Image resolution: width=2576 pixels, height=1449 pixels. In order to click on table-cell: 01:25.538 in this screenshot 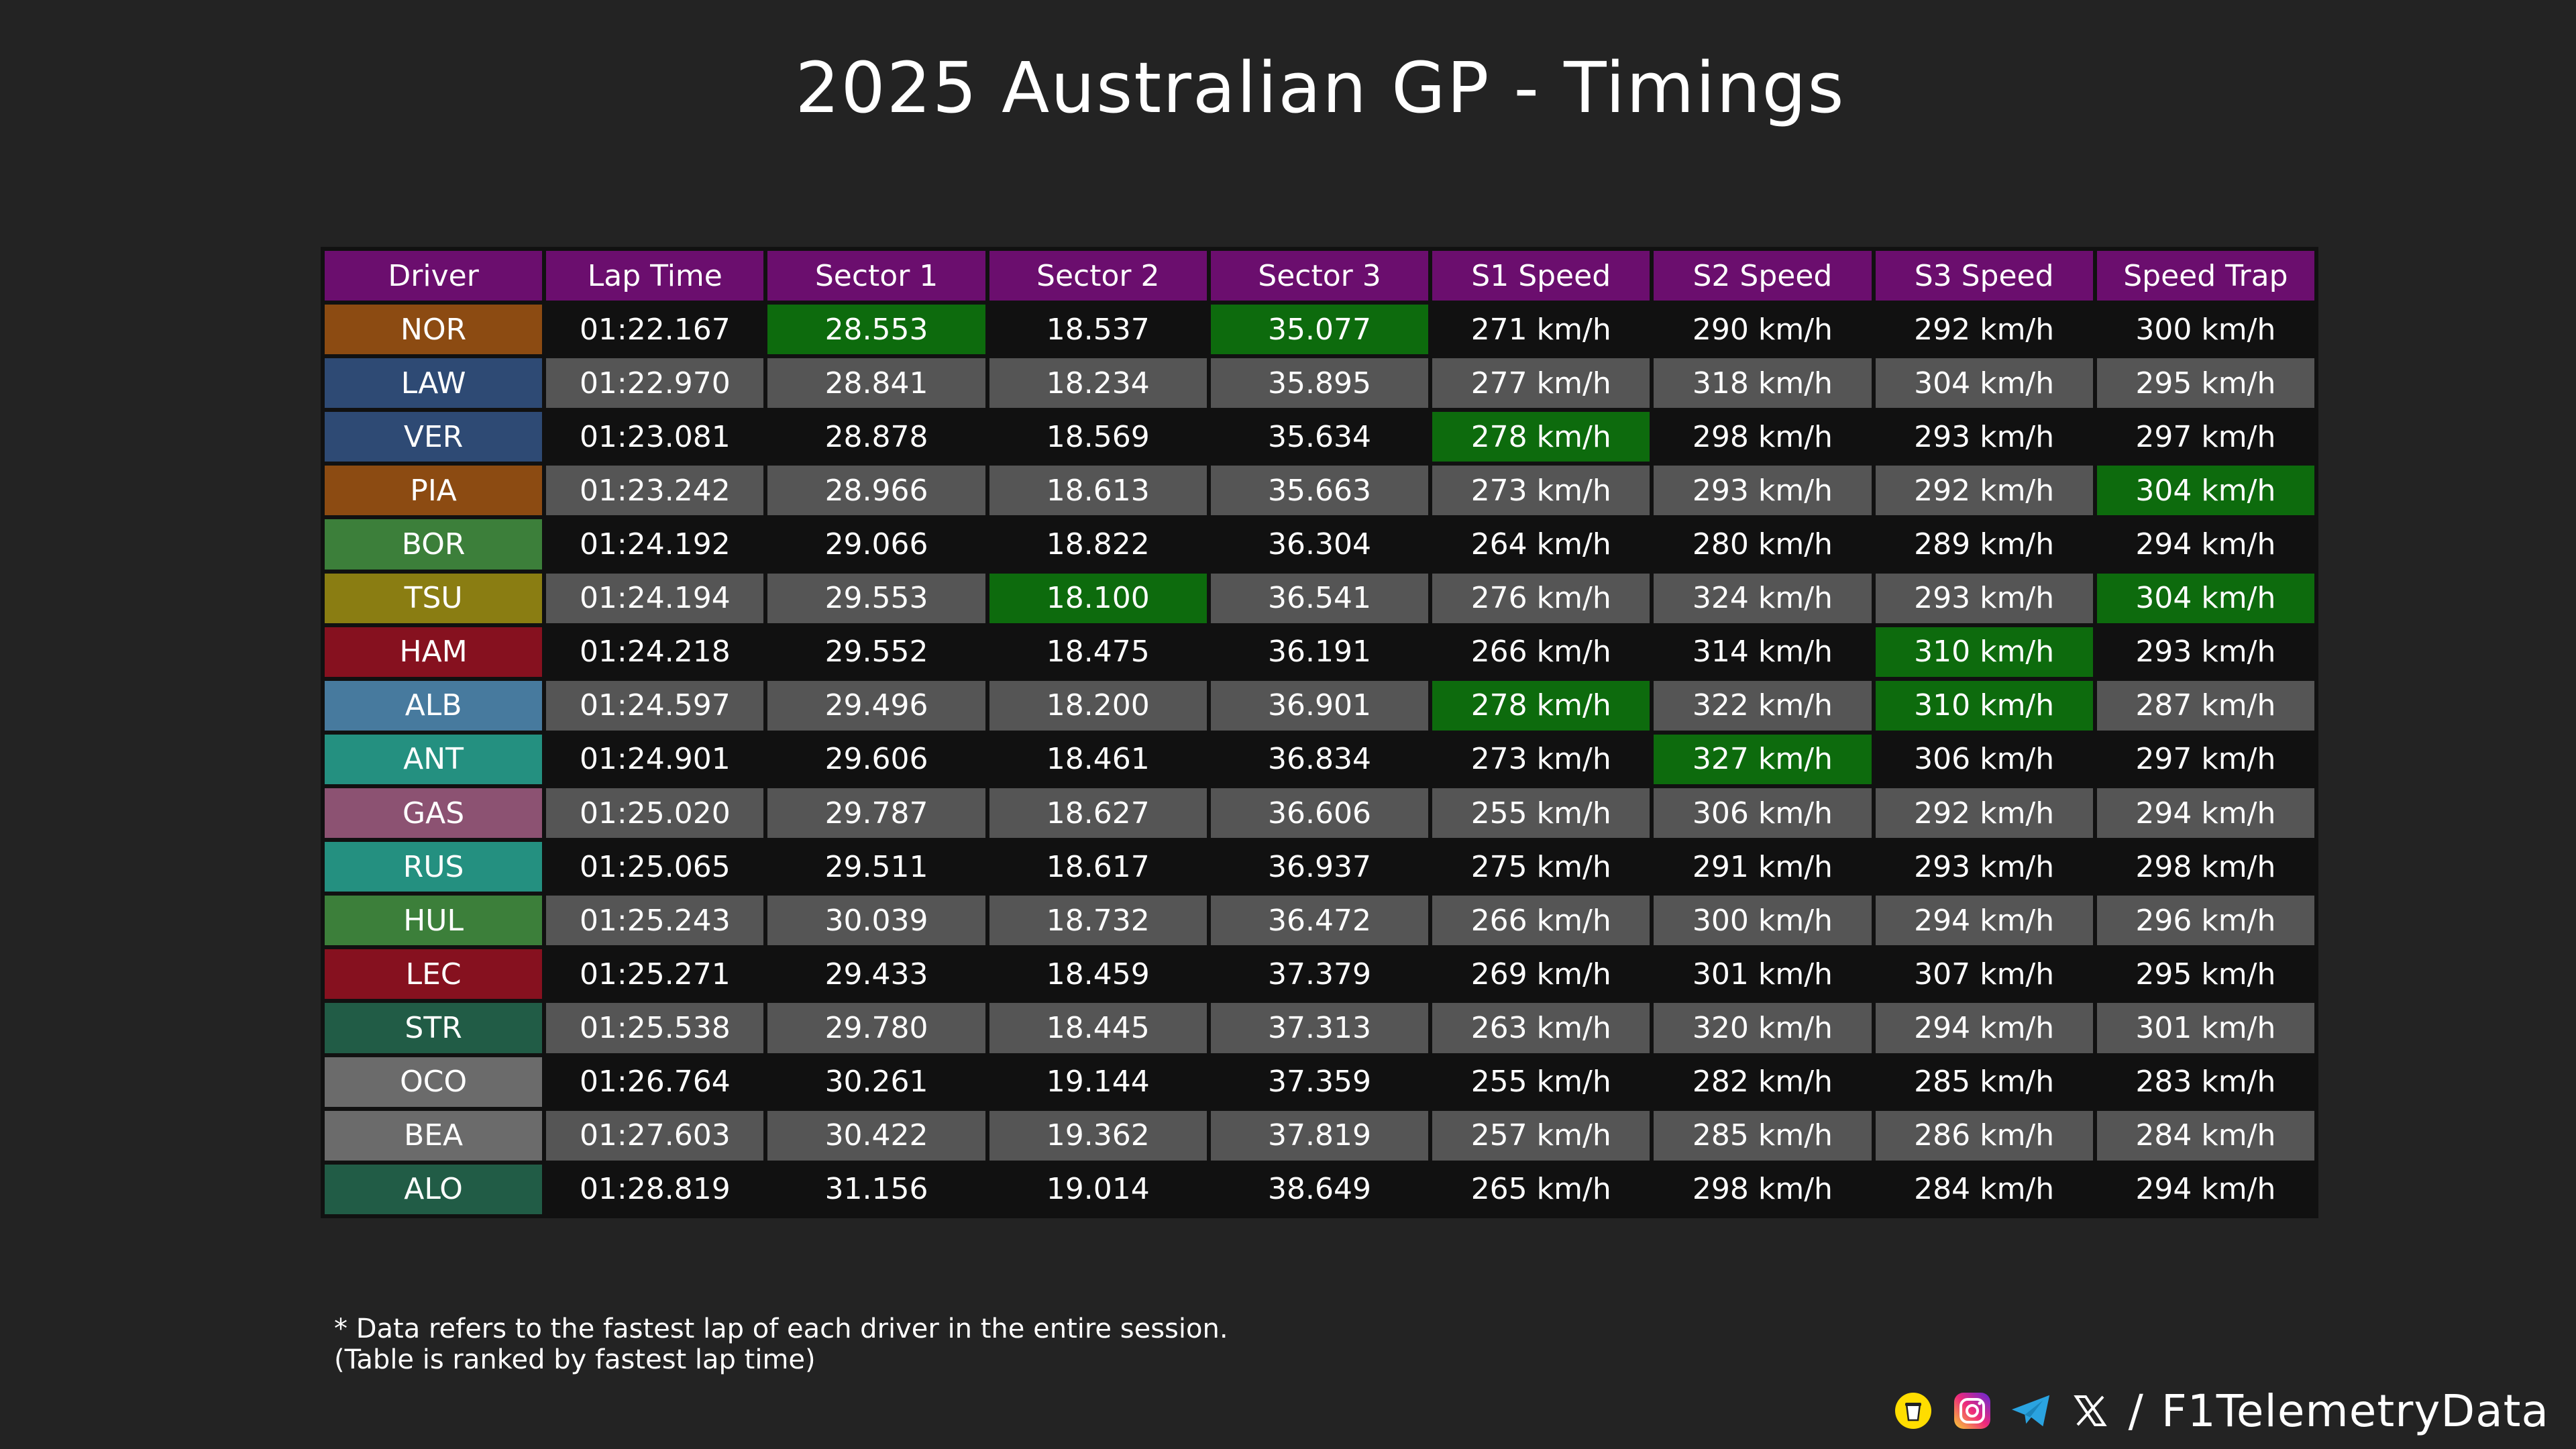, I will do `click(655, 1028)`.